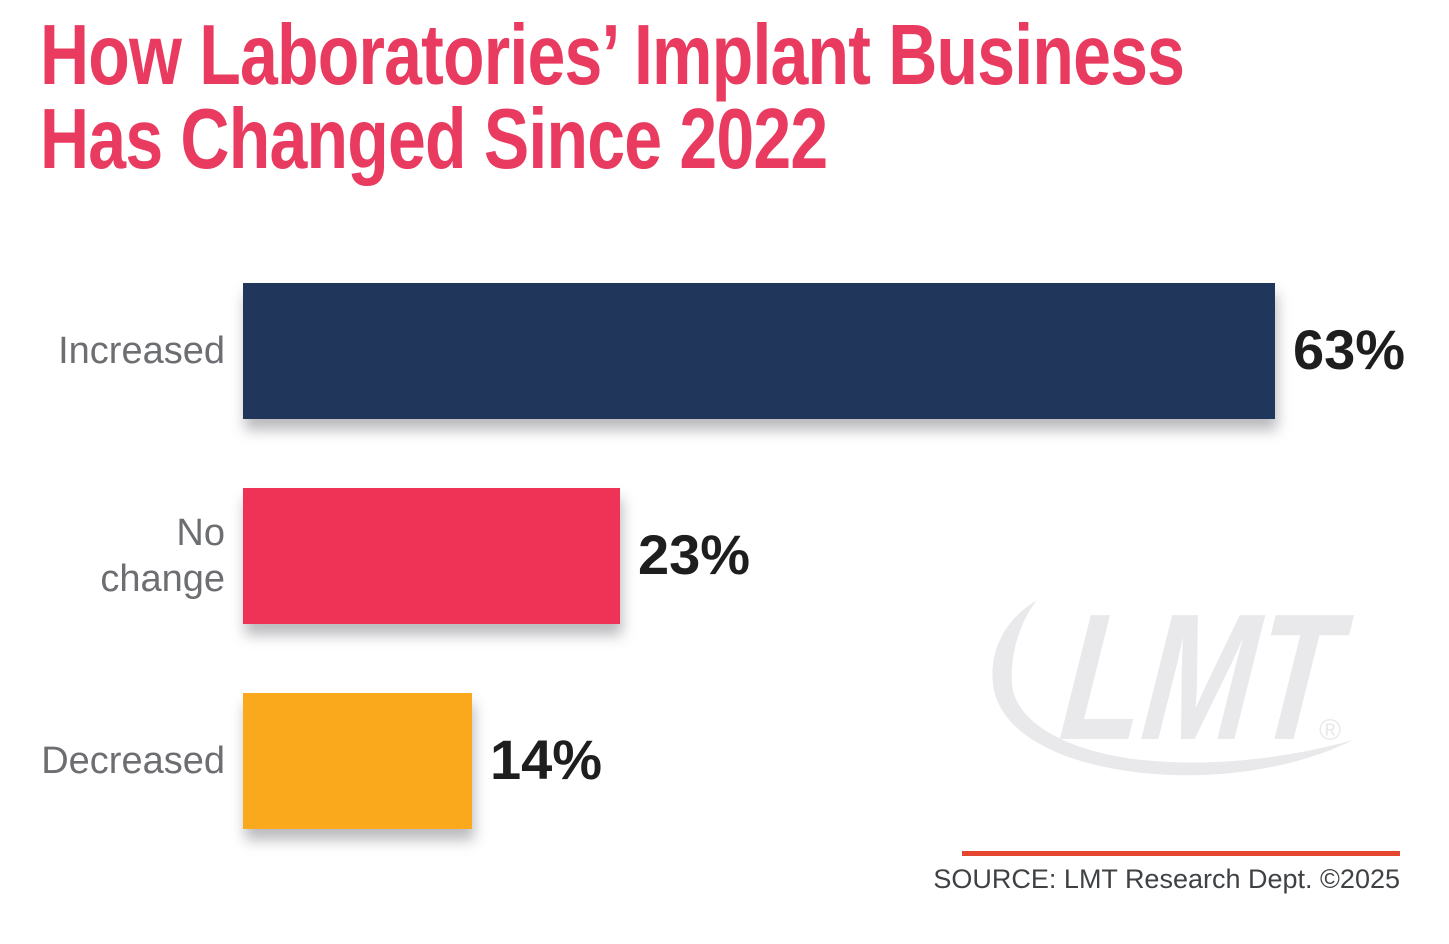 This screenshot has height=944, width=1449. What do you see at coordinates (1166, 879) in the screenshot?
I see `source-credit: SOURCE: LMT Research Dept. ©2025` at bounding box center [1166, 879].